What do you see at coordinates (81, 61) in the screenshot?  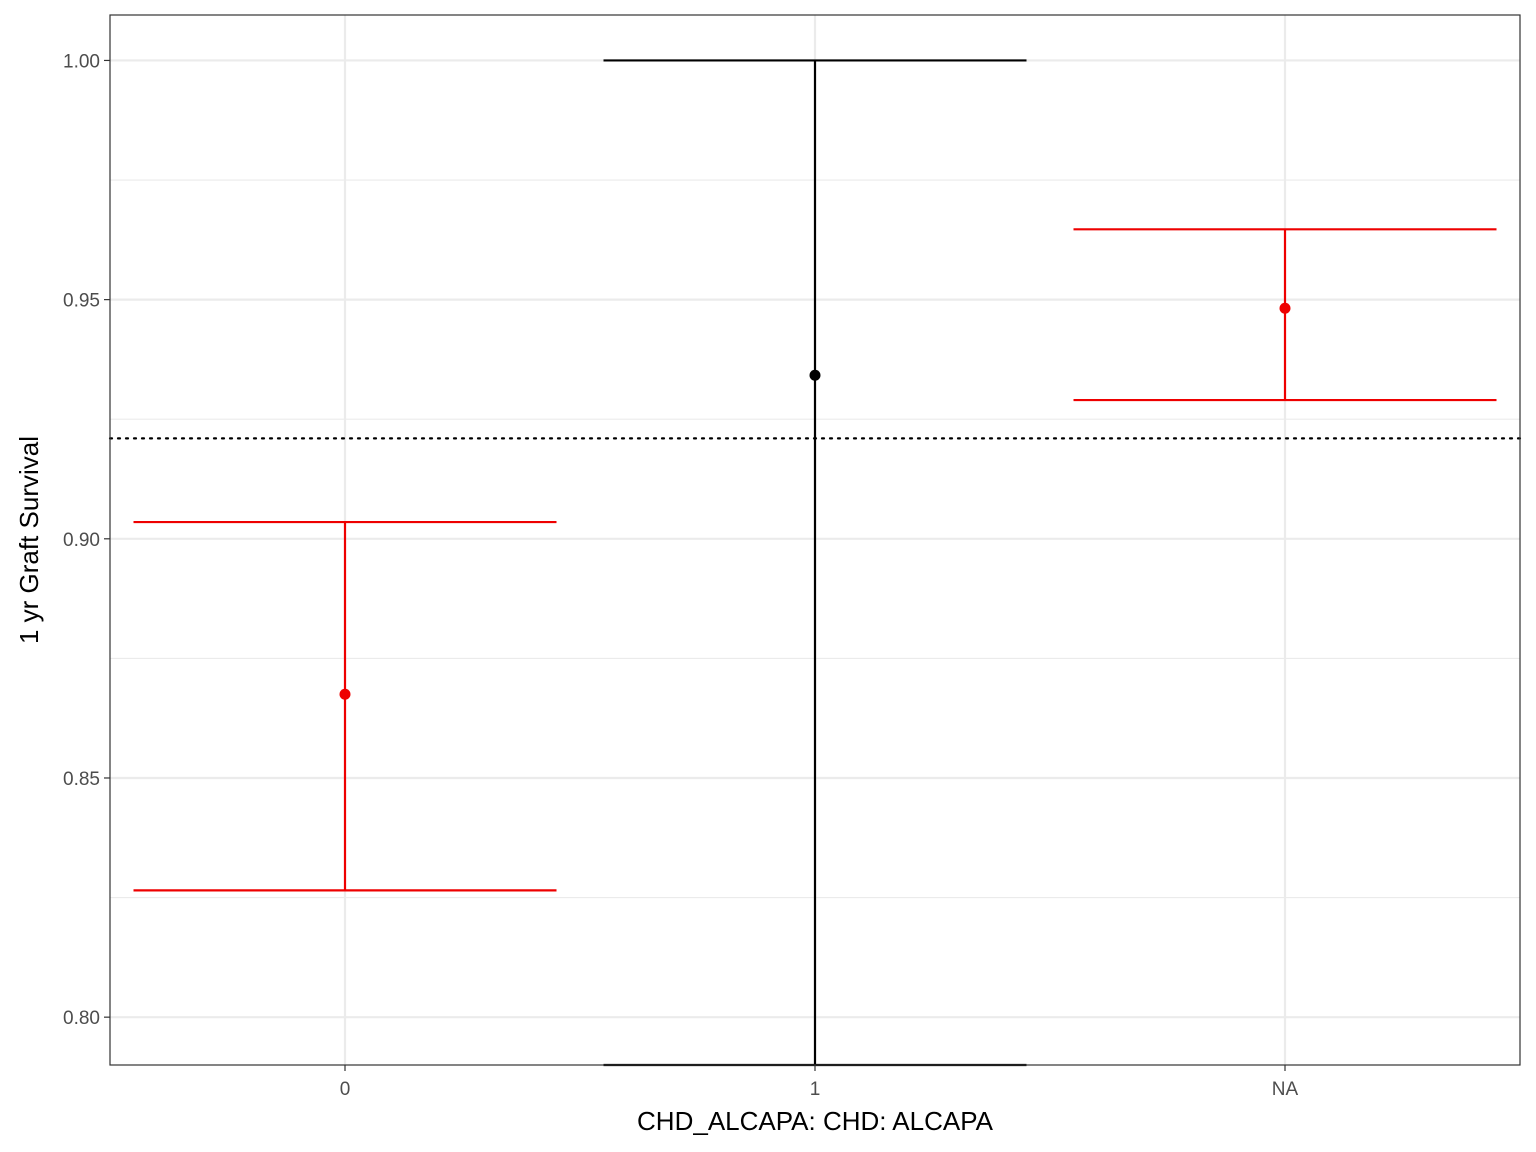 I see `y-tick-label: 1.00` at bounding box center [81, 61].